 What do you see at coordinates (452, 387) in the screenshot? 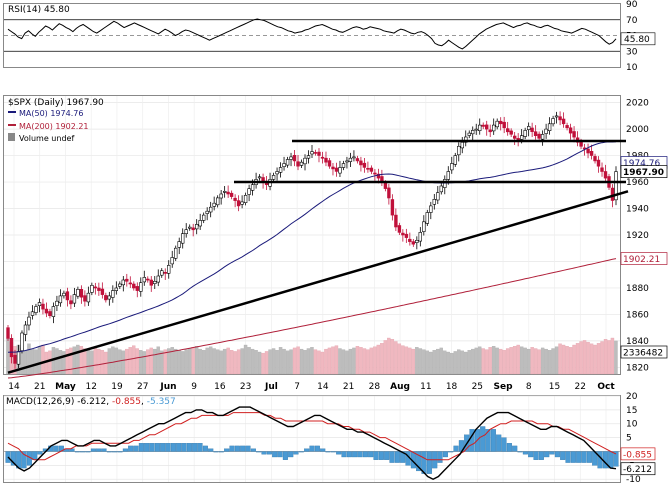
I see `x-tick-label: 18` at bounding box center [452, 387].